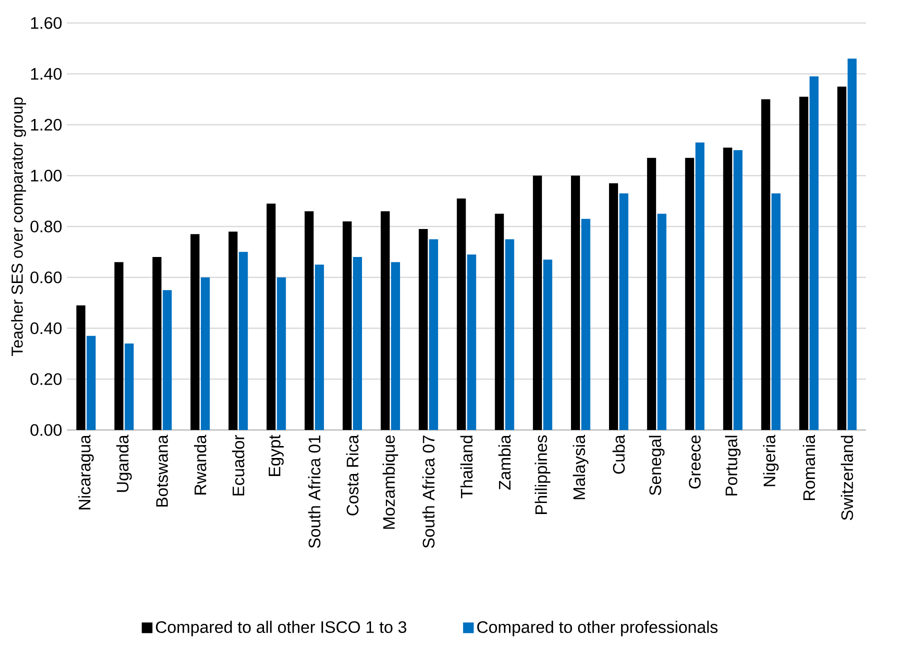 The width and height of the screenshot is (905, 649). Describe the element at coordinates (46, 226) in the screenshot. I see `y-tick-label: 0.80` at that location.